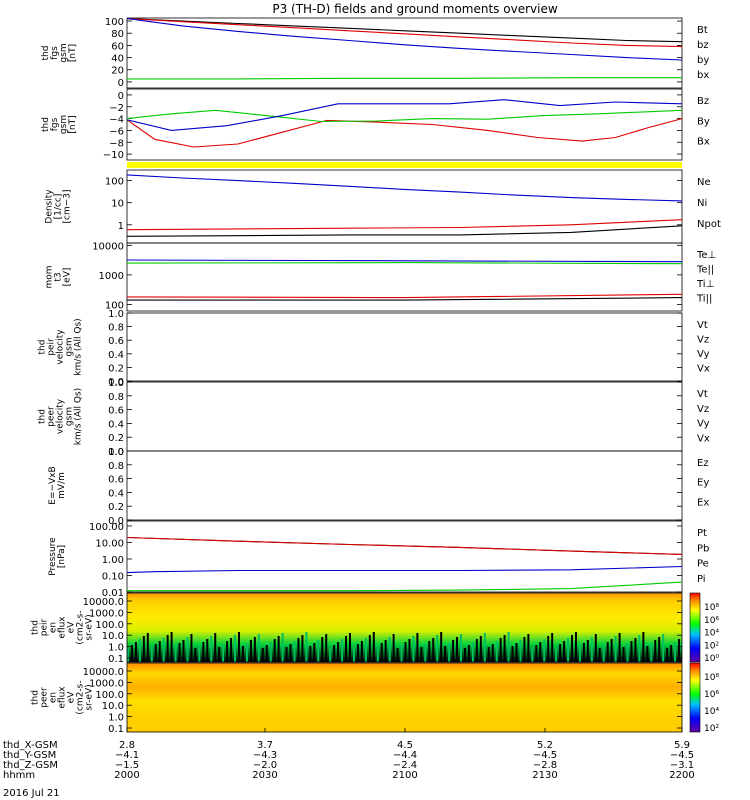 This screenshot has width=750, height=800. I want to click on y-axis-label-line: eflux, so click(63, 697).